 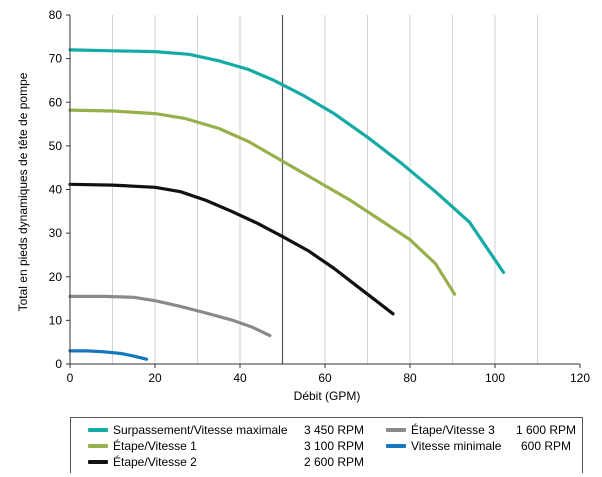 I want to click on y-tick-label: 20, so click(x=56, y=277).